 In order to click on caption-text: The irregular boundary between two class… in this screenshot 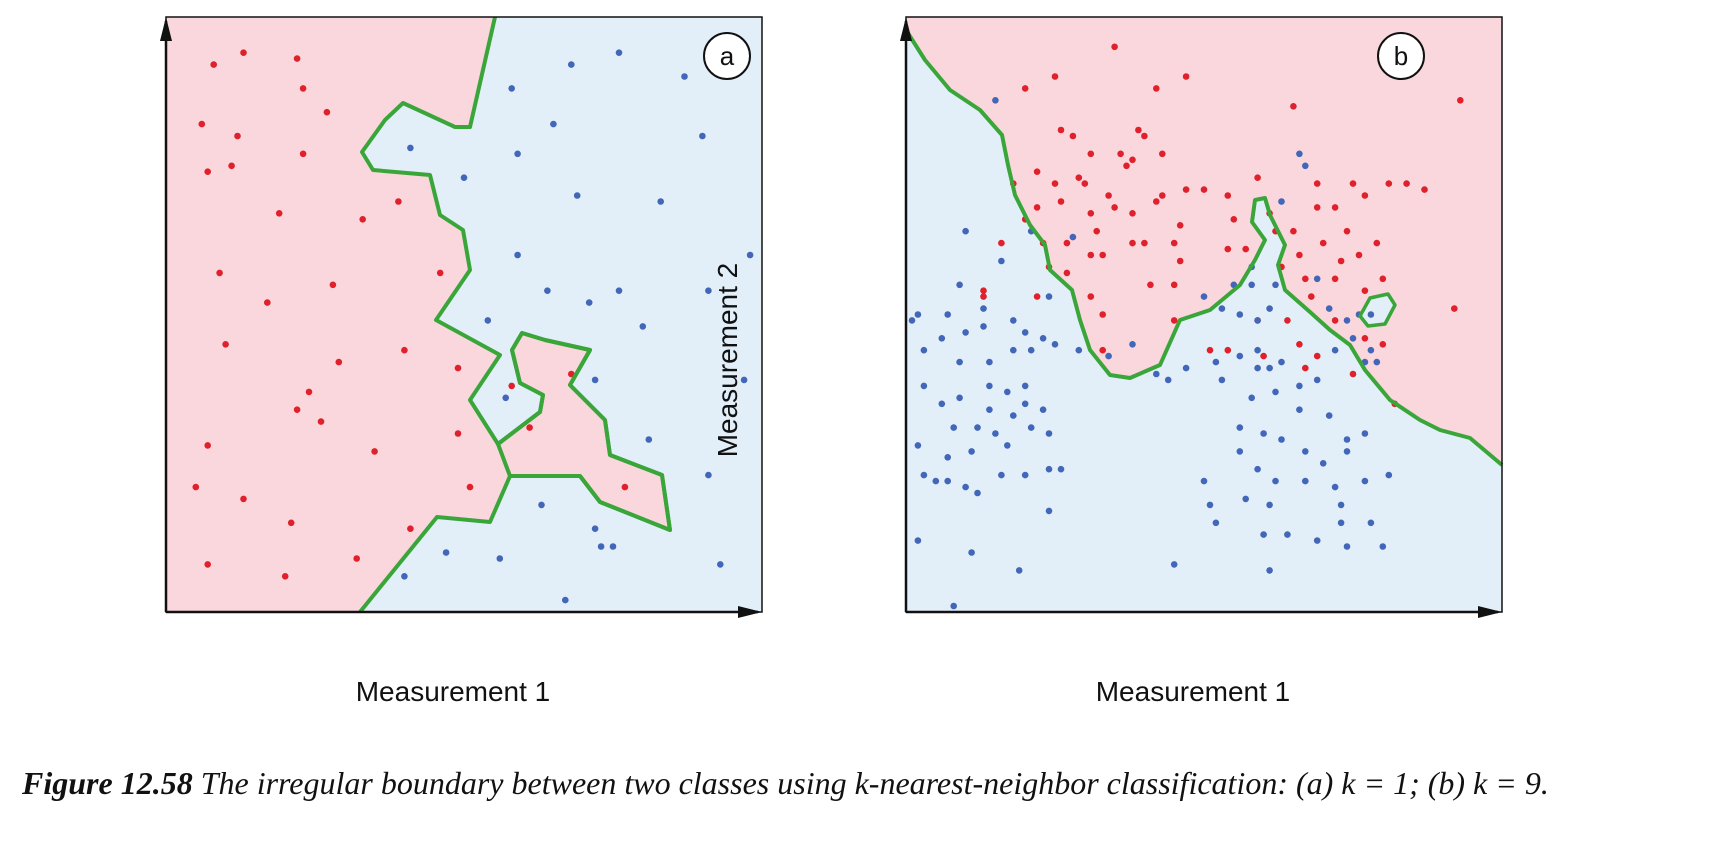, I will do `click(874, 783)`.